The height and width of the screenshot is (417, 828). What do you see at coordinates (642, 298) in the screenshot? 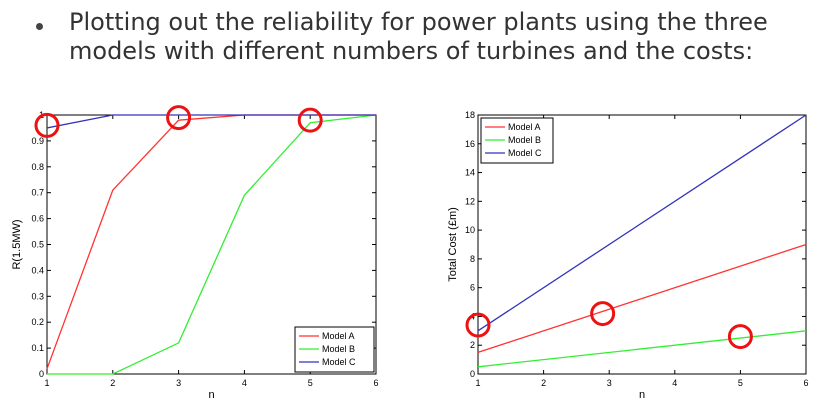
I see `series-line-model-a` at bounding box center [642, 298].